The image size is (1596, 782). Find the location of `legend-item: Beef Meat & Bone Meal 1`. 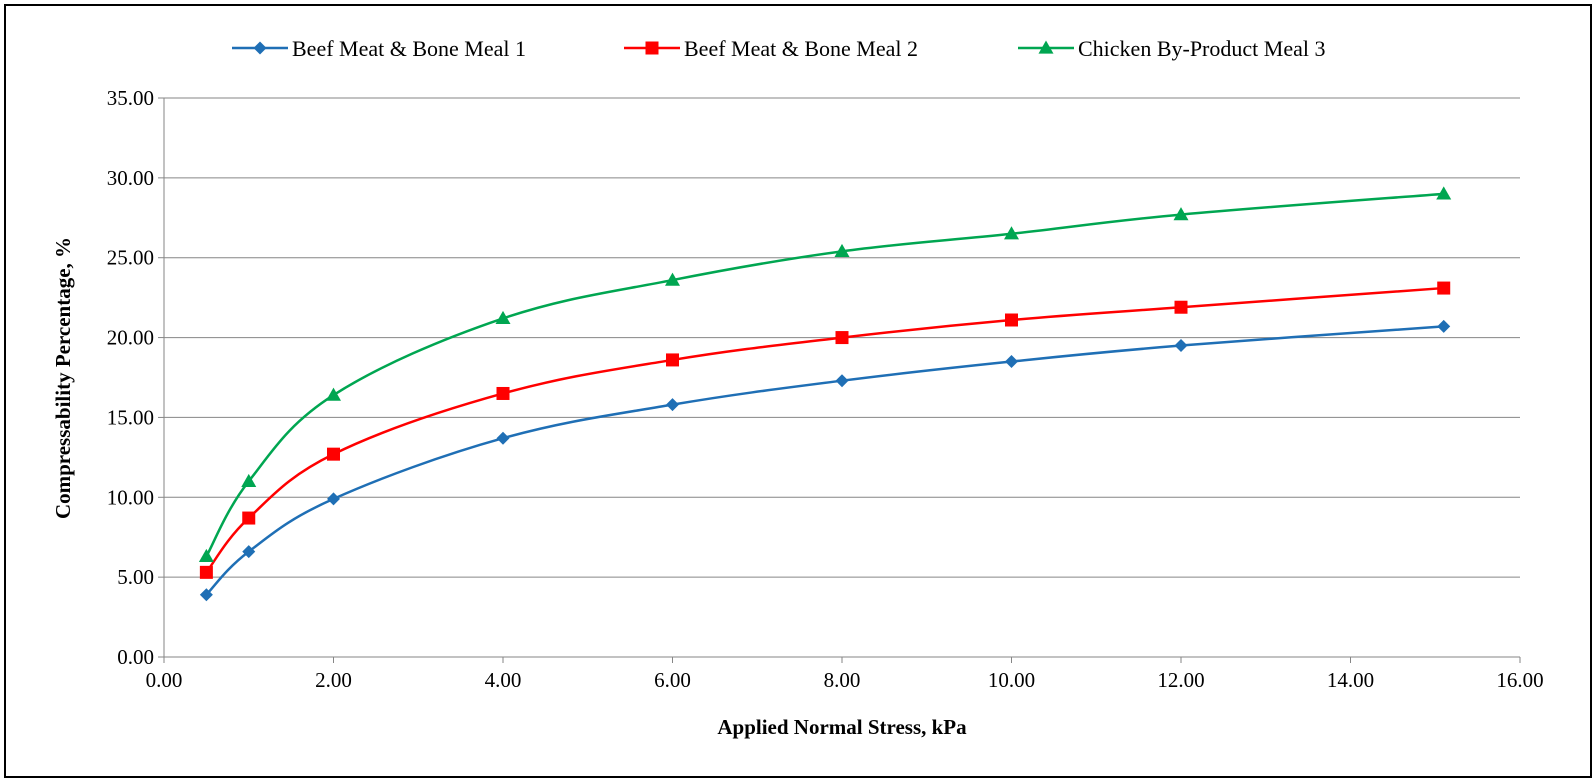

legend-item: Beef Meat & Bone Meal 1 is located at coordinates (379, 48).